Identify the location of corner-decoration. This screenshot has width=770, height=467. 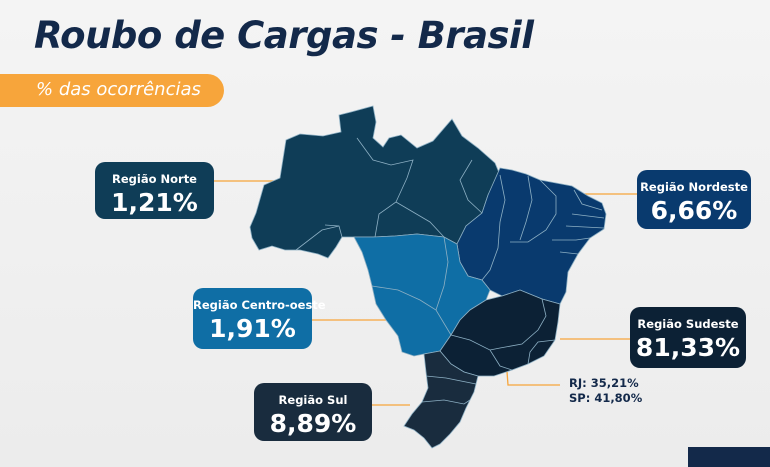
(729, 457).